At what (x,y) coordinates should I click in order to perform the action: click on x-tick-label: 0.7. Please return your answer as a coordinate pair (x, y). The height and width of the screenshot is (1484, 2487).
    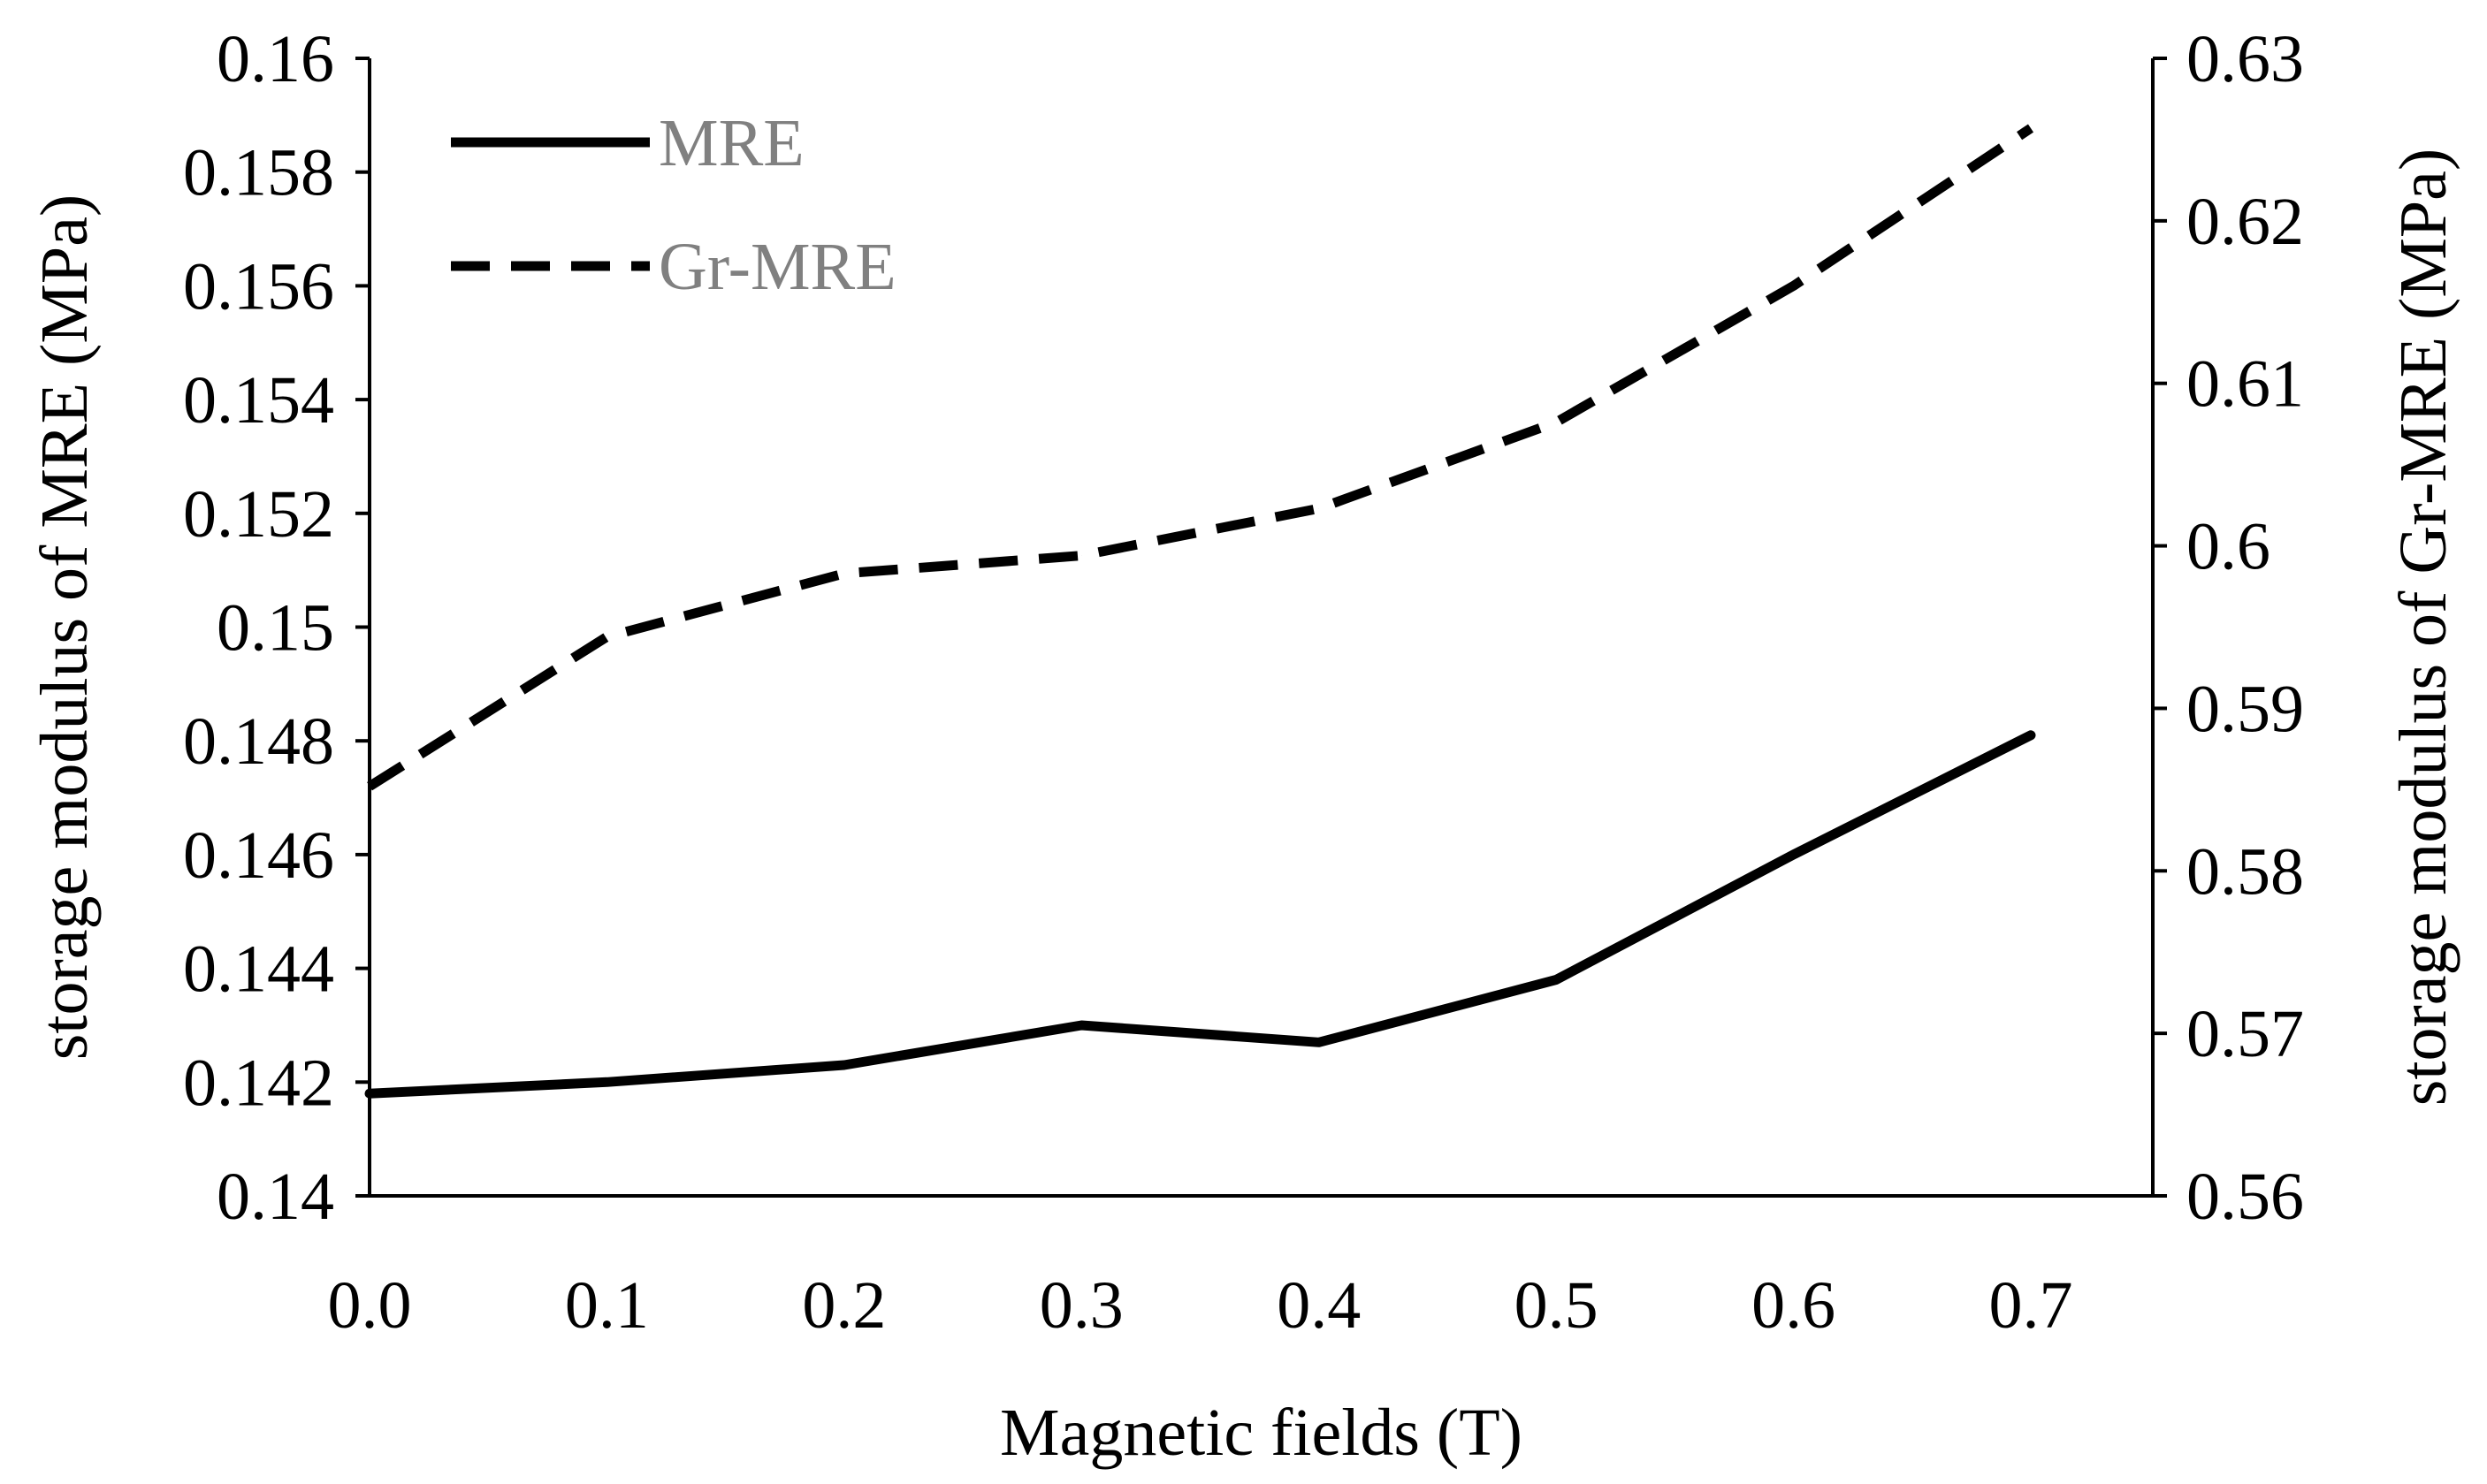
    Looking at the image, I should click on (2031, 1305).